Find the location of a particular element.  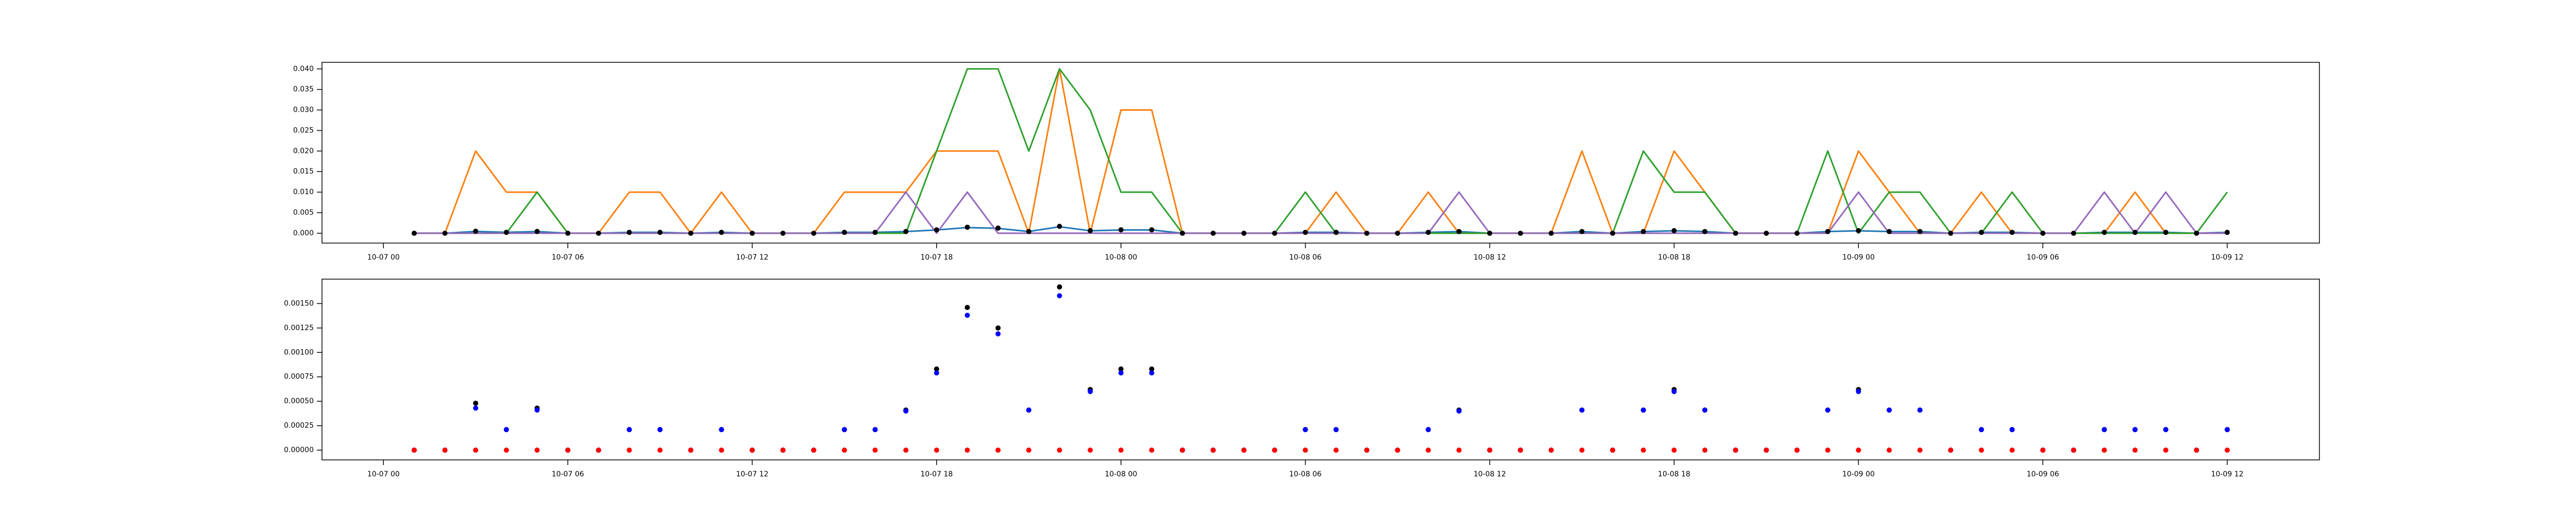

x-tick-label: 10-07 00 is located at coordinates (383, 257).